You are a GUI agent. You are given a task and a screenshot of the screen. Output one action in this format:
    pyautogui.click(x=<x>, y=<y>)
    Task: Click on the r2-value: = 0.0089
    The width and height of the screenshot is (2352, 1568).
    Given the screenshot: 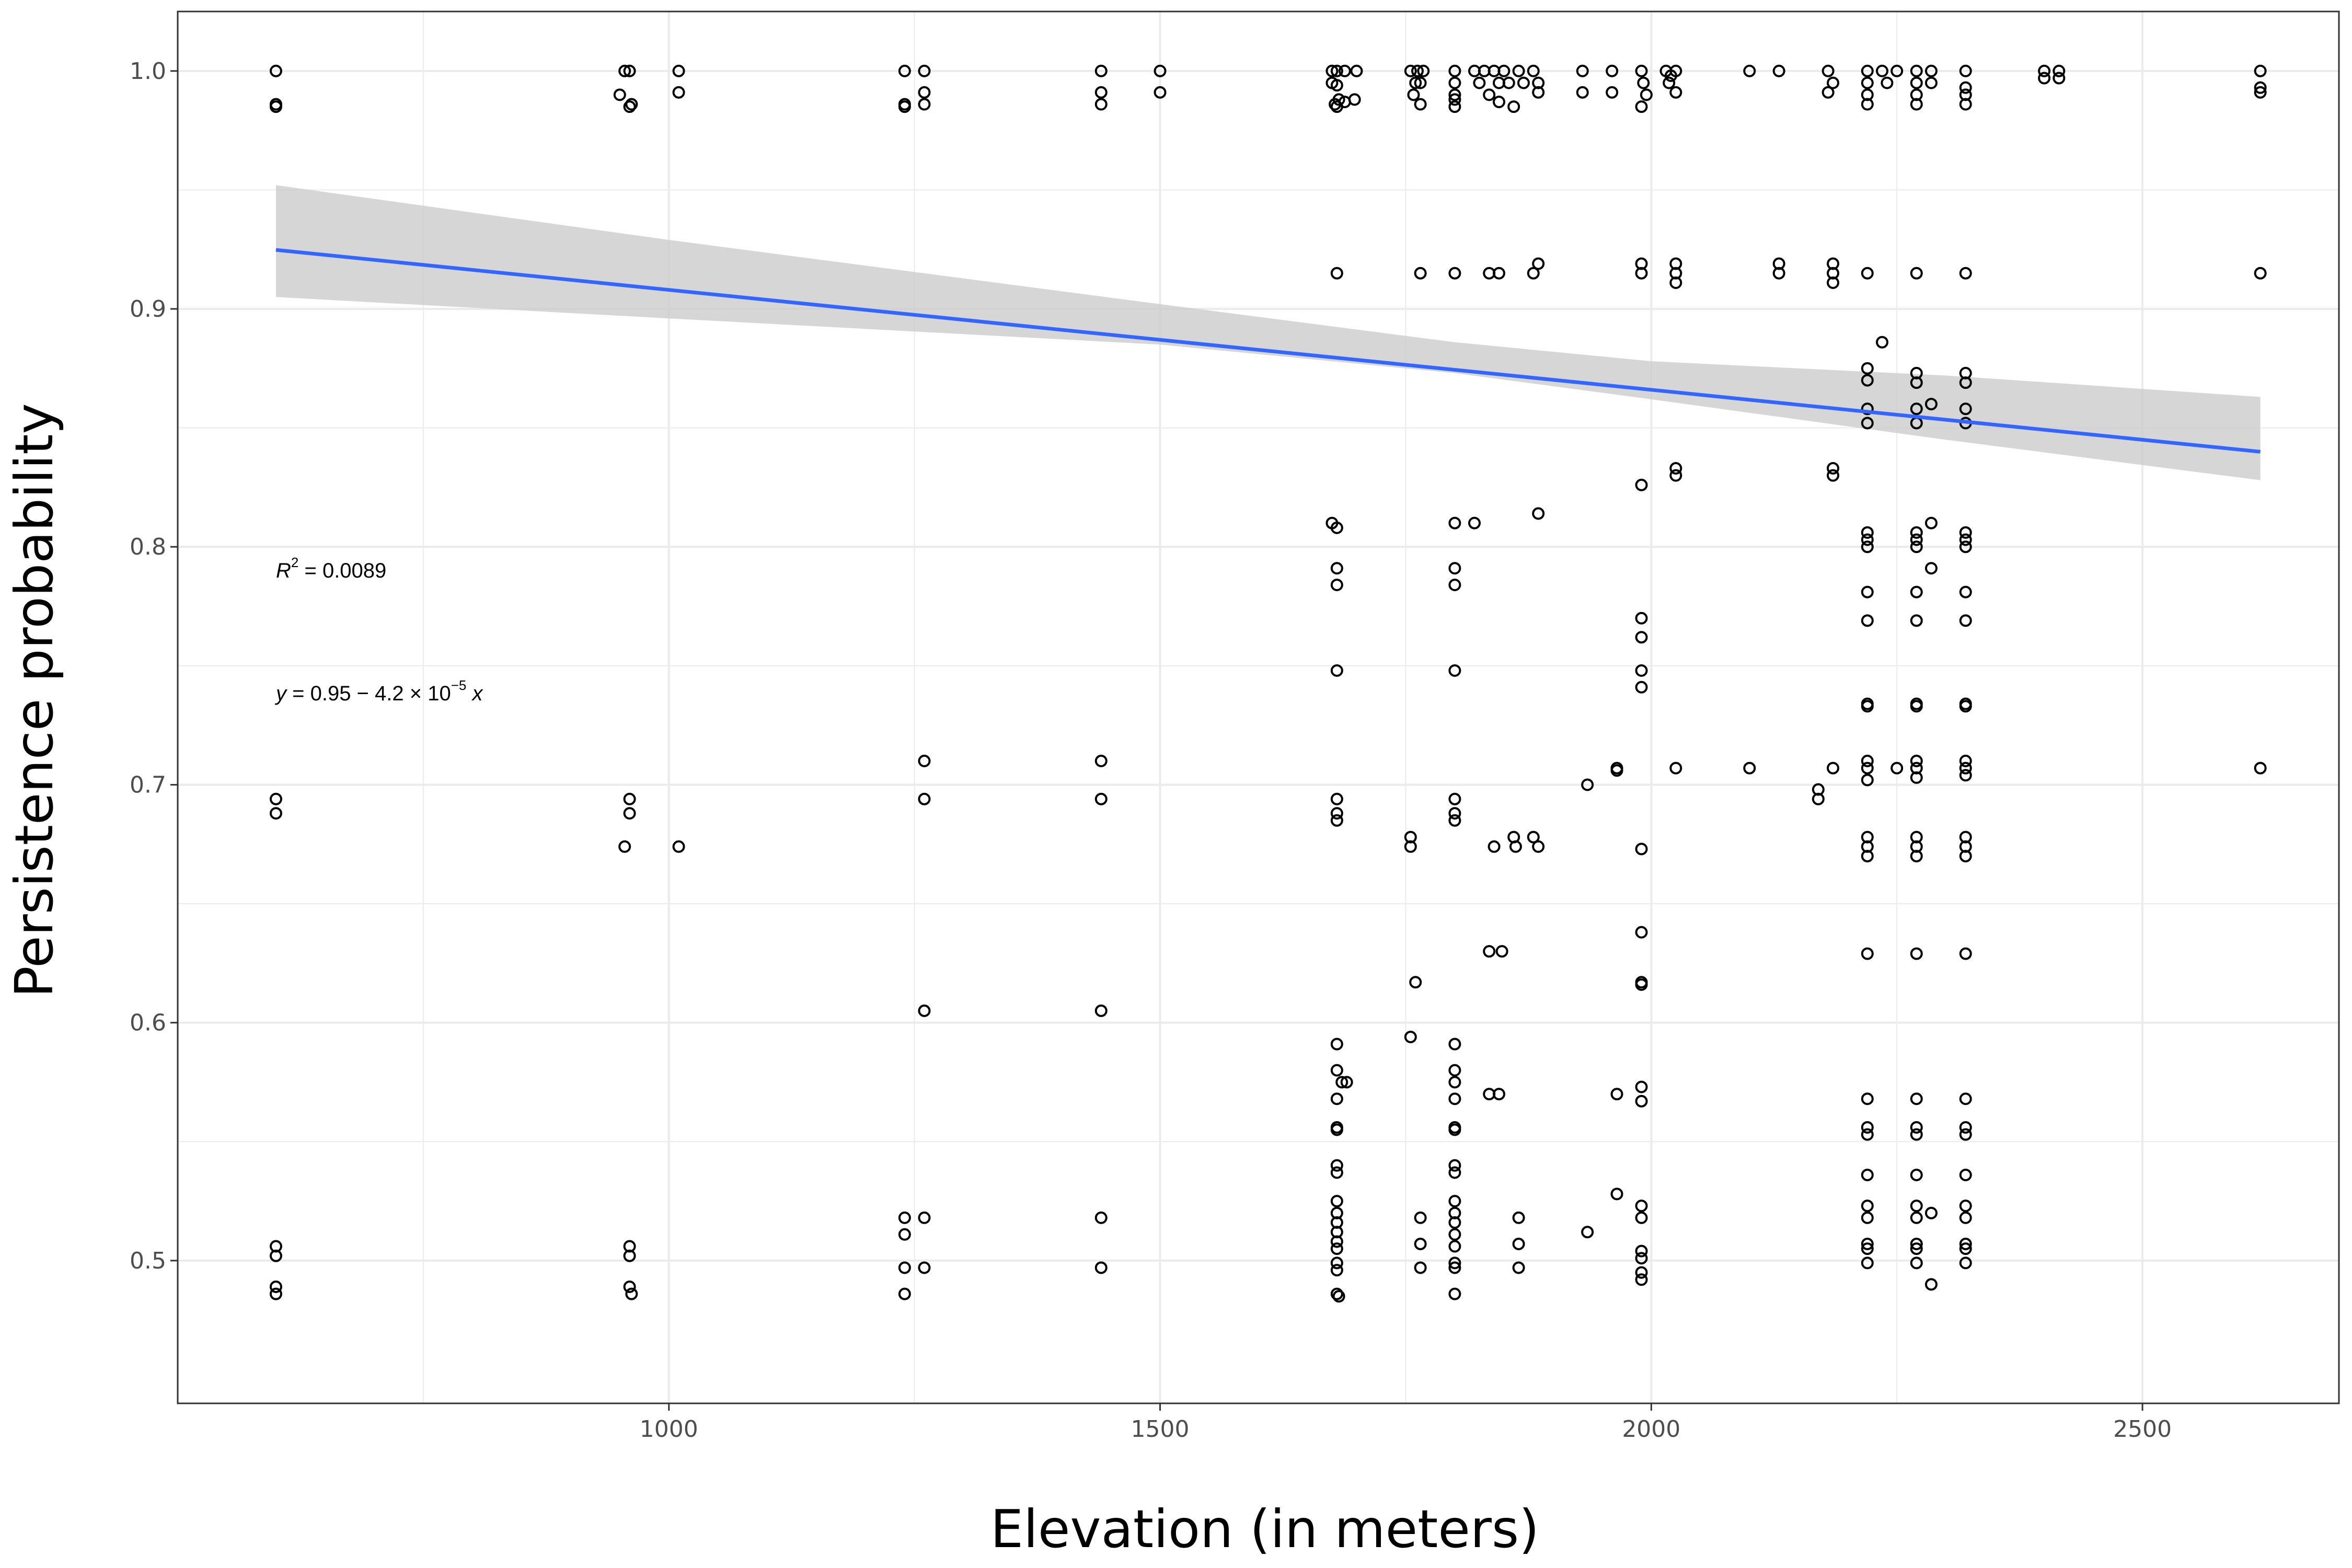 What is the action you would take?
    pyautogui.click(x=342, y=570)
    